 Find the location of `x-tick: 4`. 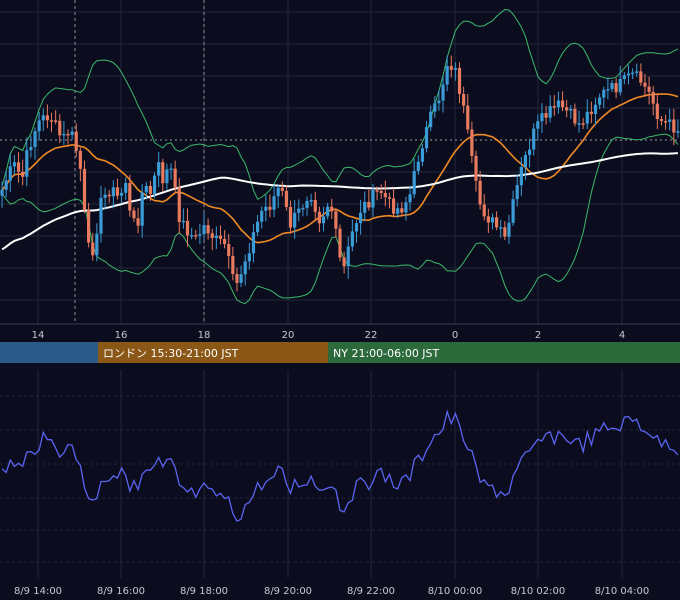

x-tick: 4 is located at coordinates (622, 335).